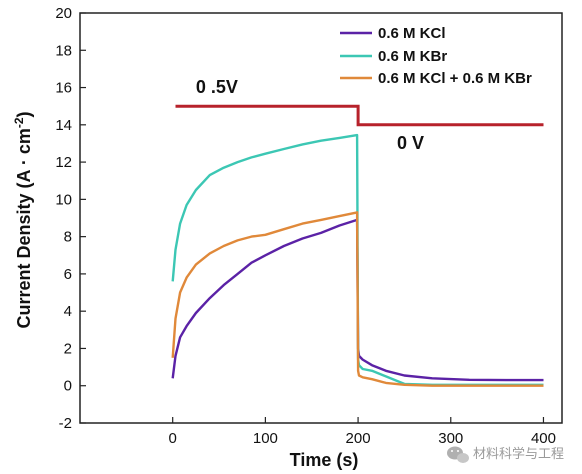 This screenshot has width=582, height=474. Describe the element at coordinates (63, 50) in the screenshot. I see `y-tick-label: 18` at that location.